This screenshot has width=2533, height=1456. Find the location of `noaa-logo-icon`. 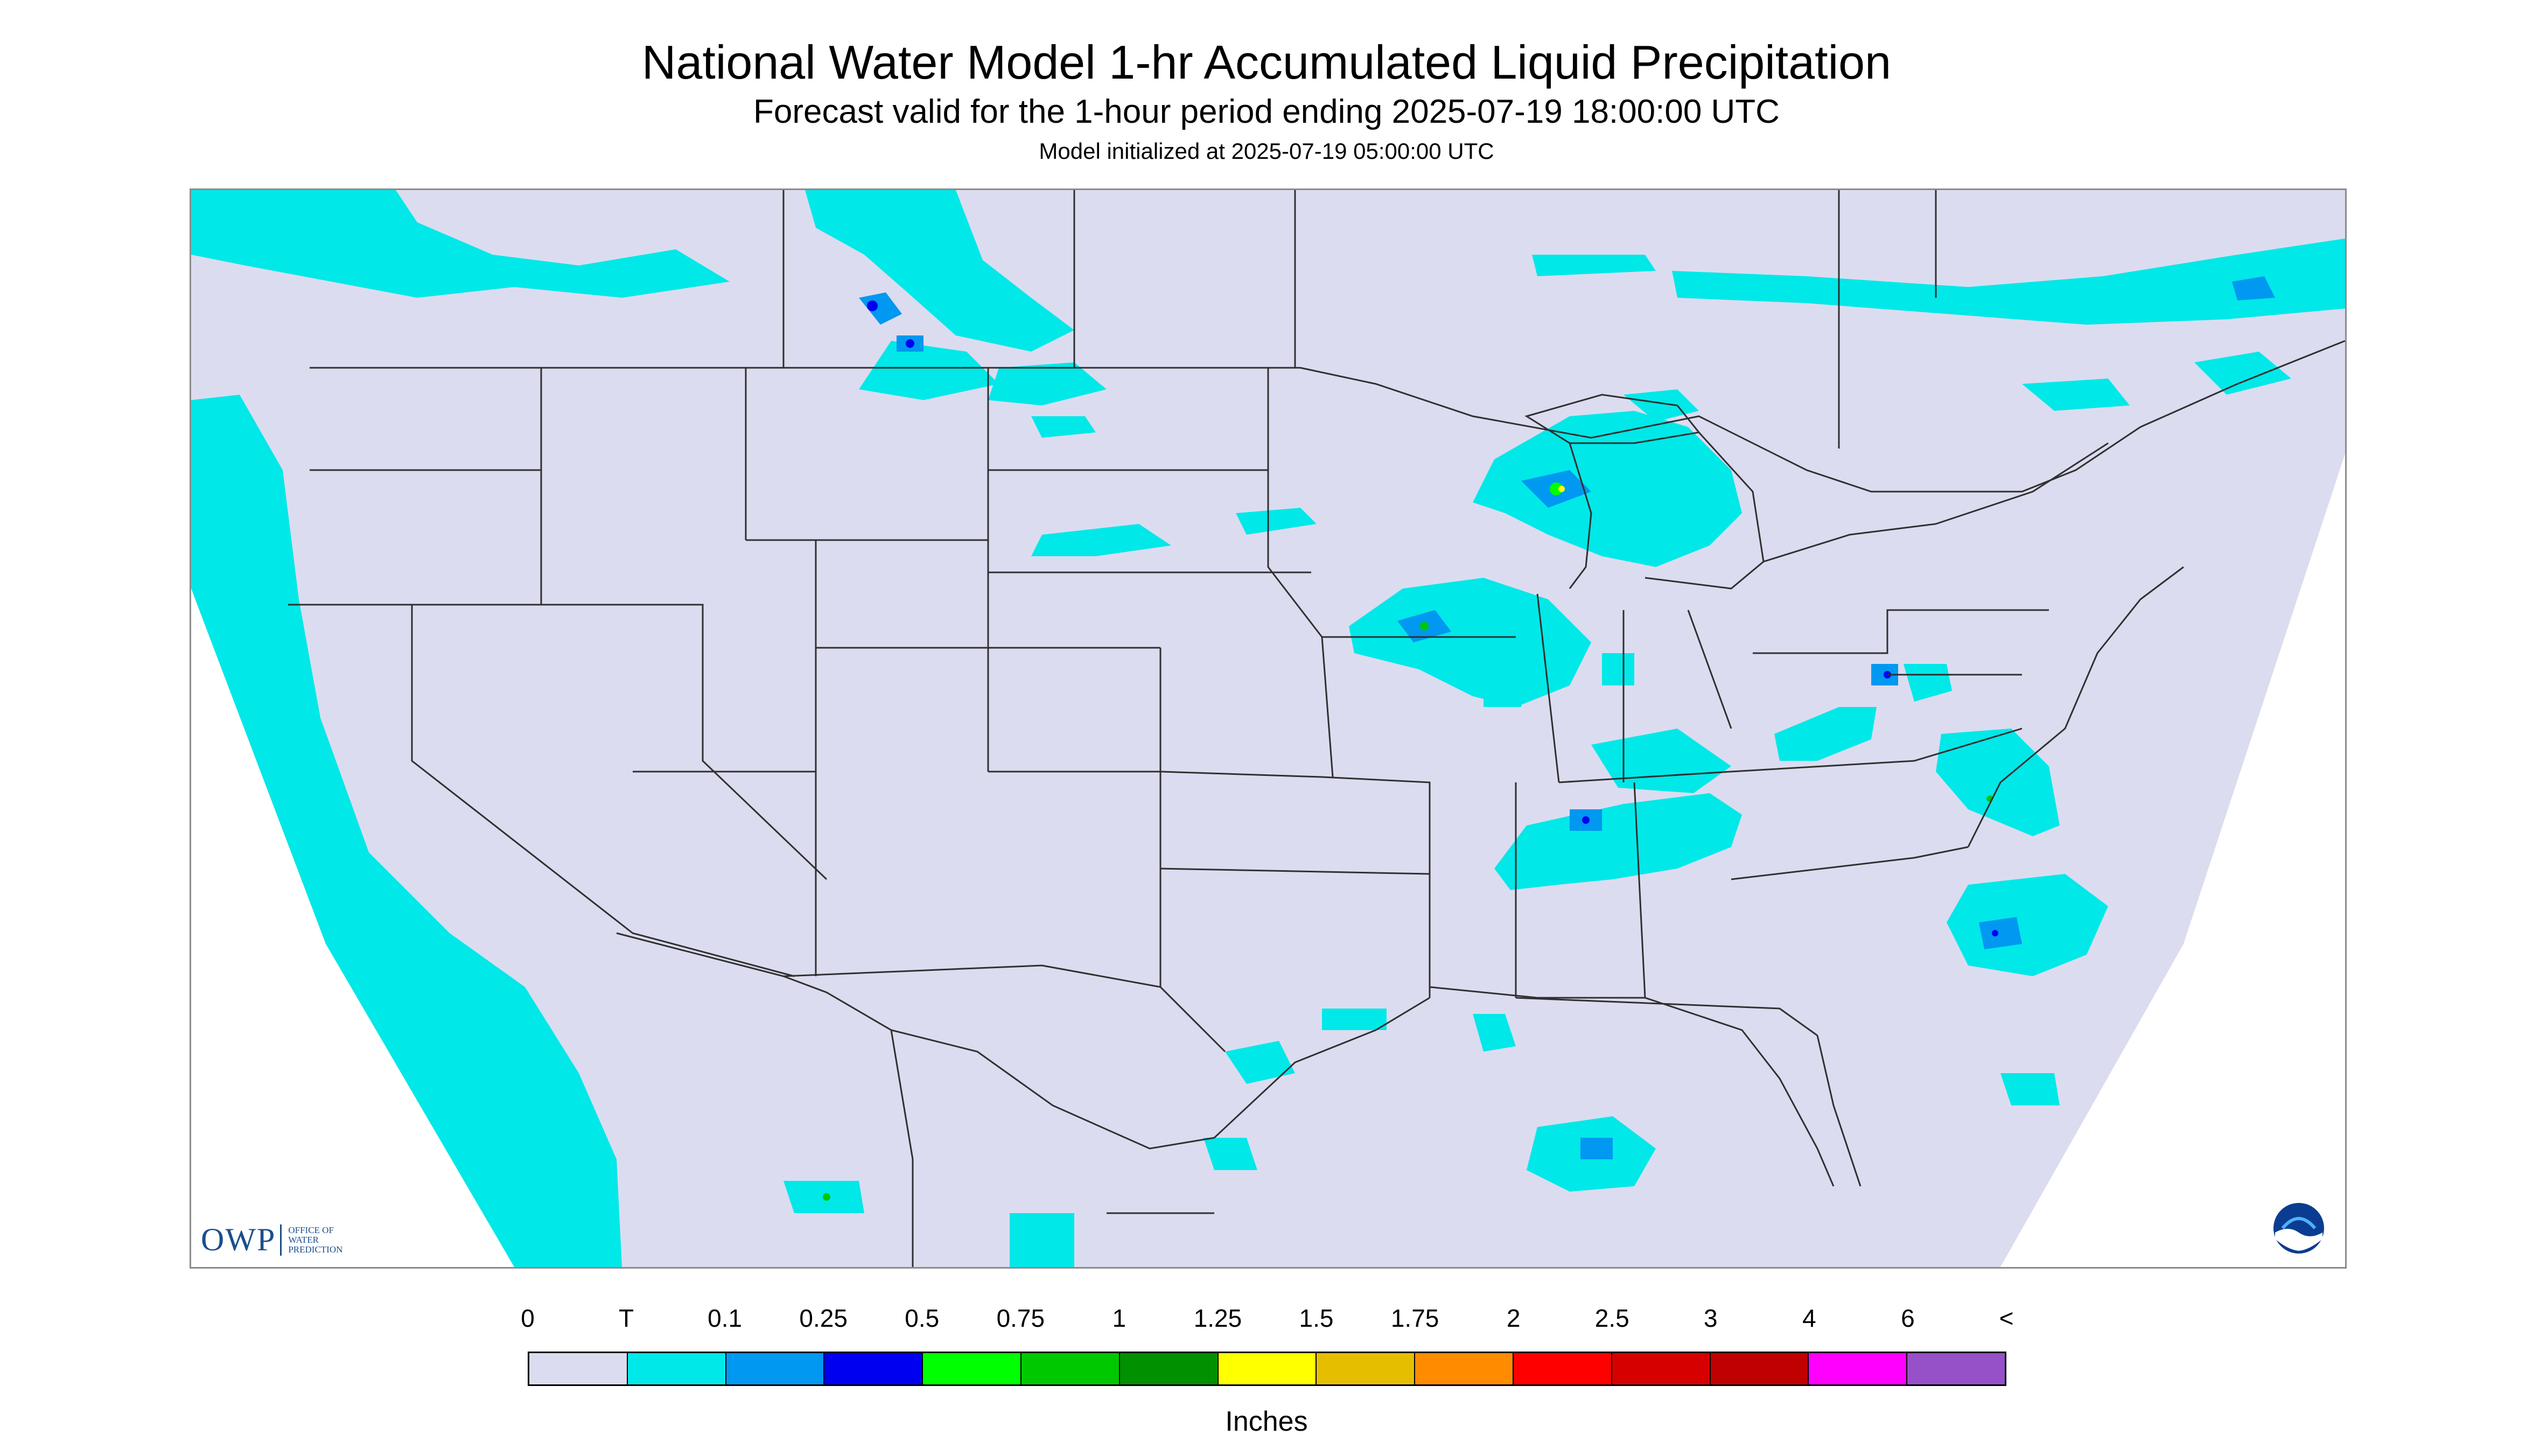

noaa-logo-icon is located at coordinates (2298, 1228).